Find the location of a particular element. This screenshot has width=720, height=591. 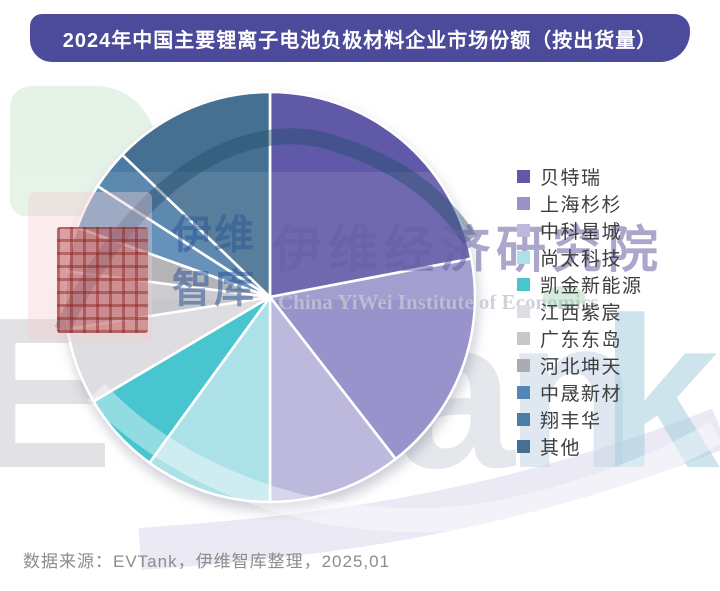

legend-label: 其他 is located at coordinates (561, 448).